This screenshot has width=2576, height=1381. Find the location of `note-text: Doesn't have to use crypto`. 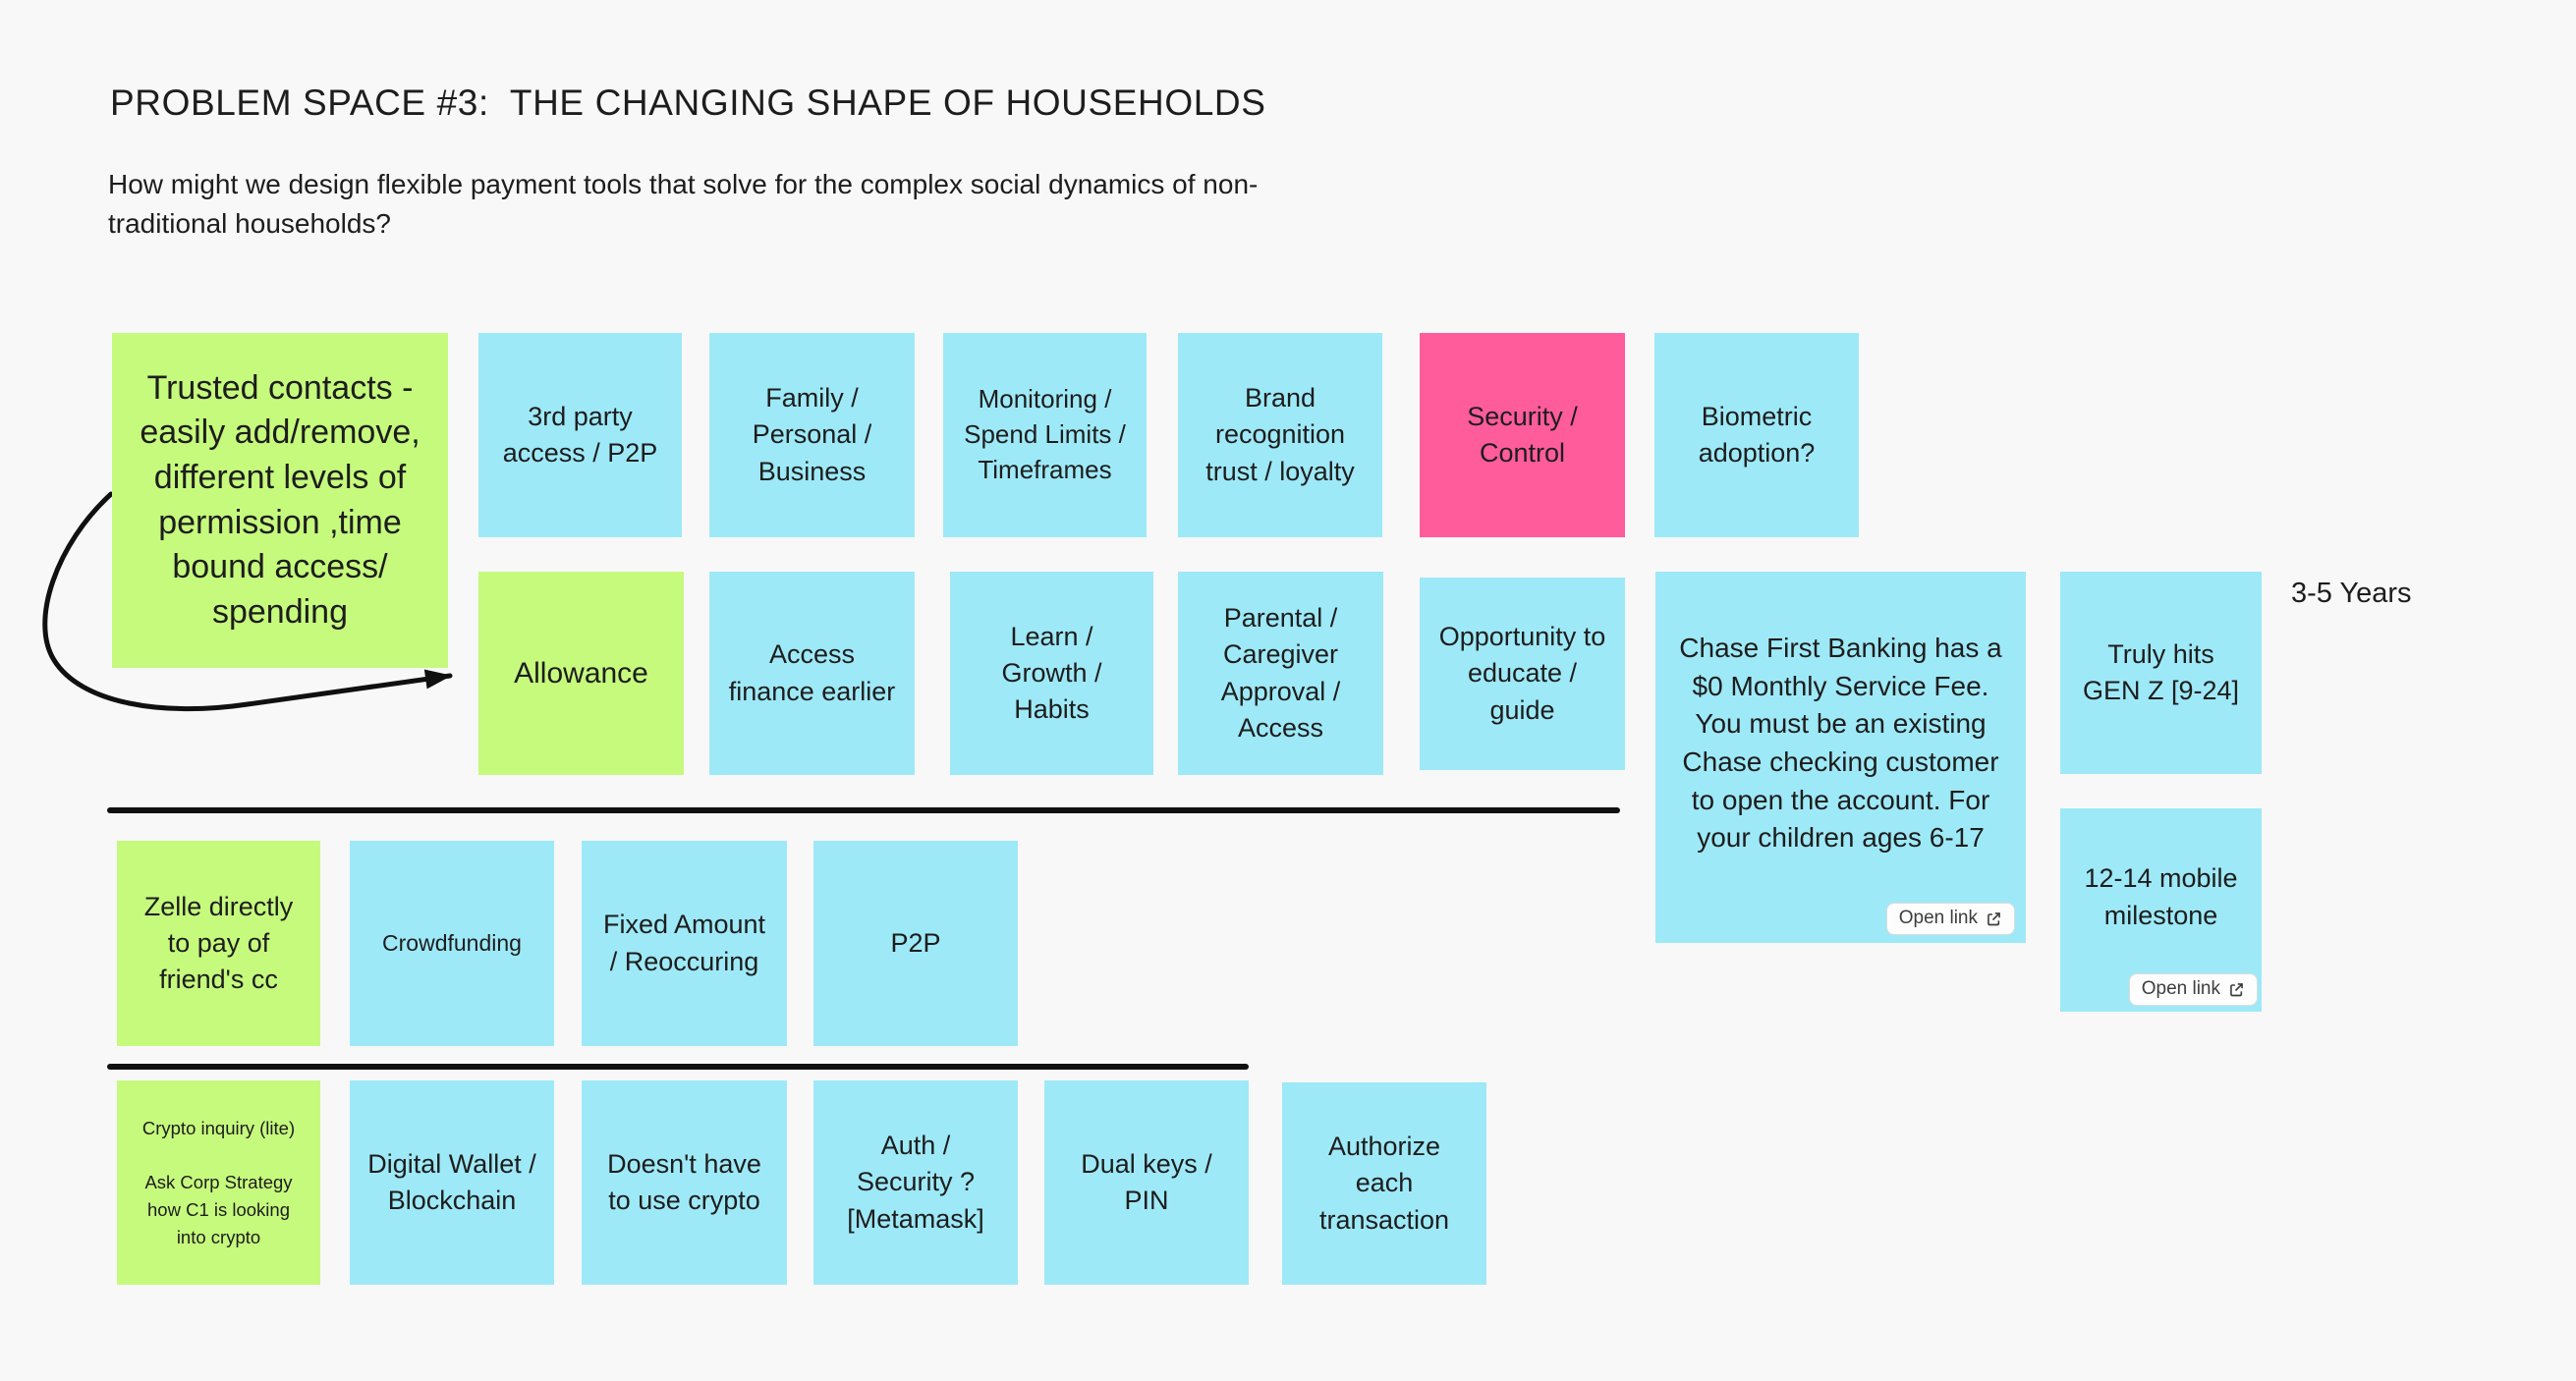

note-text: Doesn't have to use crypto is located at coordinates (684, 1181).